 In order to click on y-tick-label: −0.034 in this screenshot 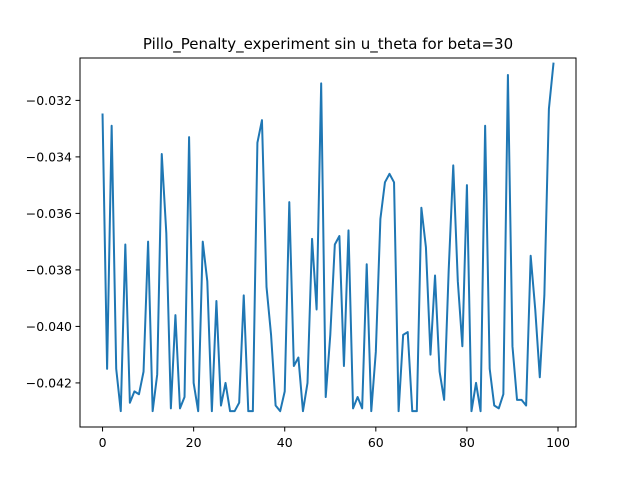, I will do `click(49, 156)`.